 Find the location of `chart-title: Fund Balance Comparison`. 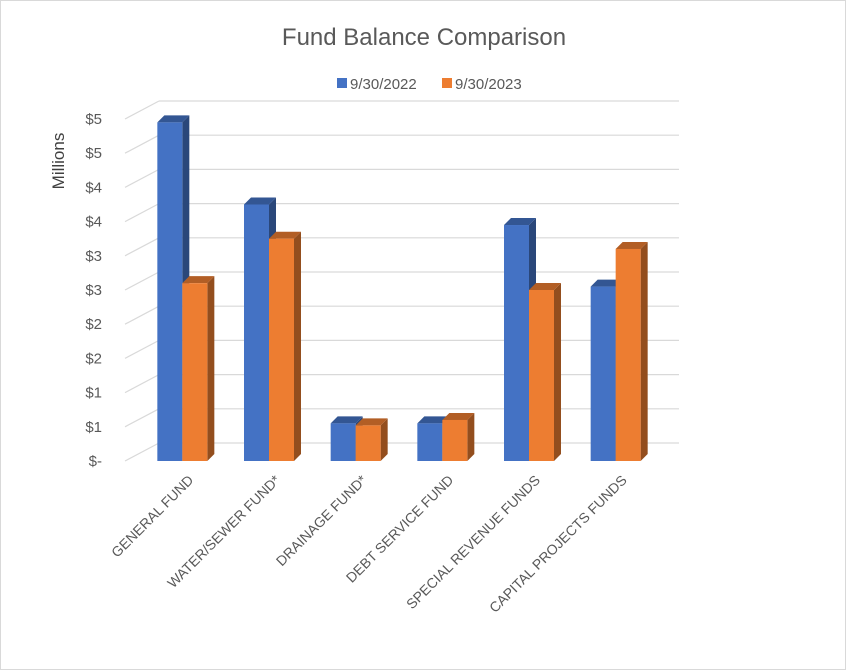

chart-title: Fund Balance Comparison is located at coordinates (424, 37).